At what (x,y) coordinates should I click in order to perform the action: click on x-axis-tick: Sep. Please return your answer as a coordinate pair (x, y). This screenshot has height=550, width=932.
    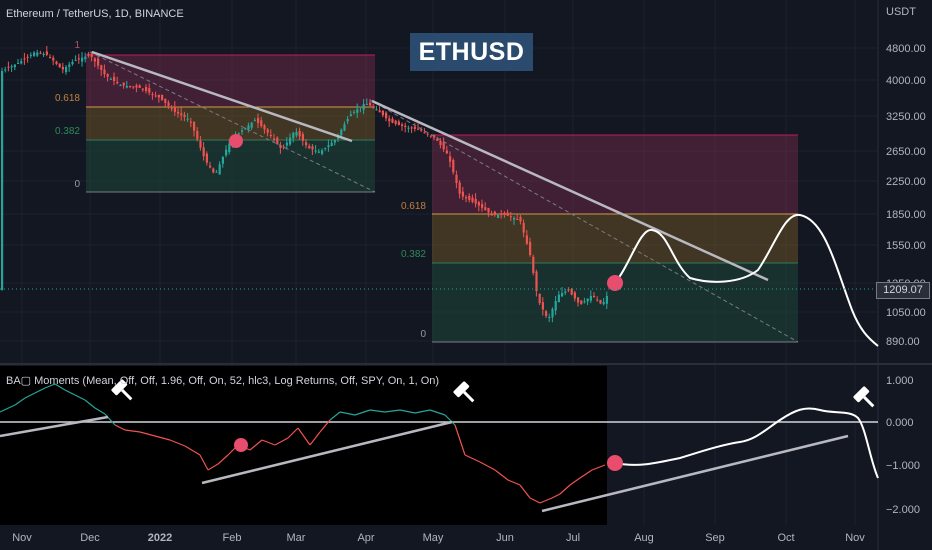
    Looking at the image, I should click on (715, 538).